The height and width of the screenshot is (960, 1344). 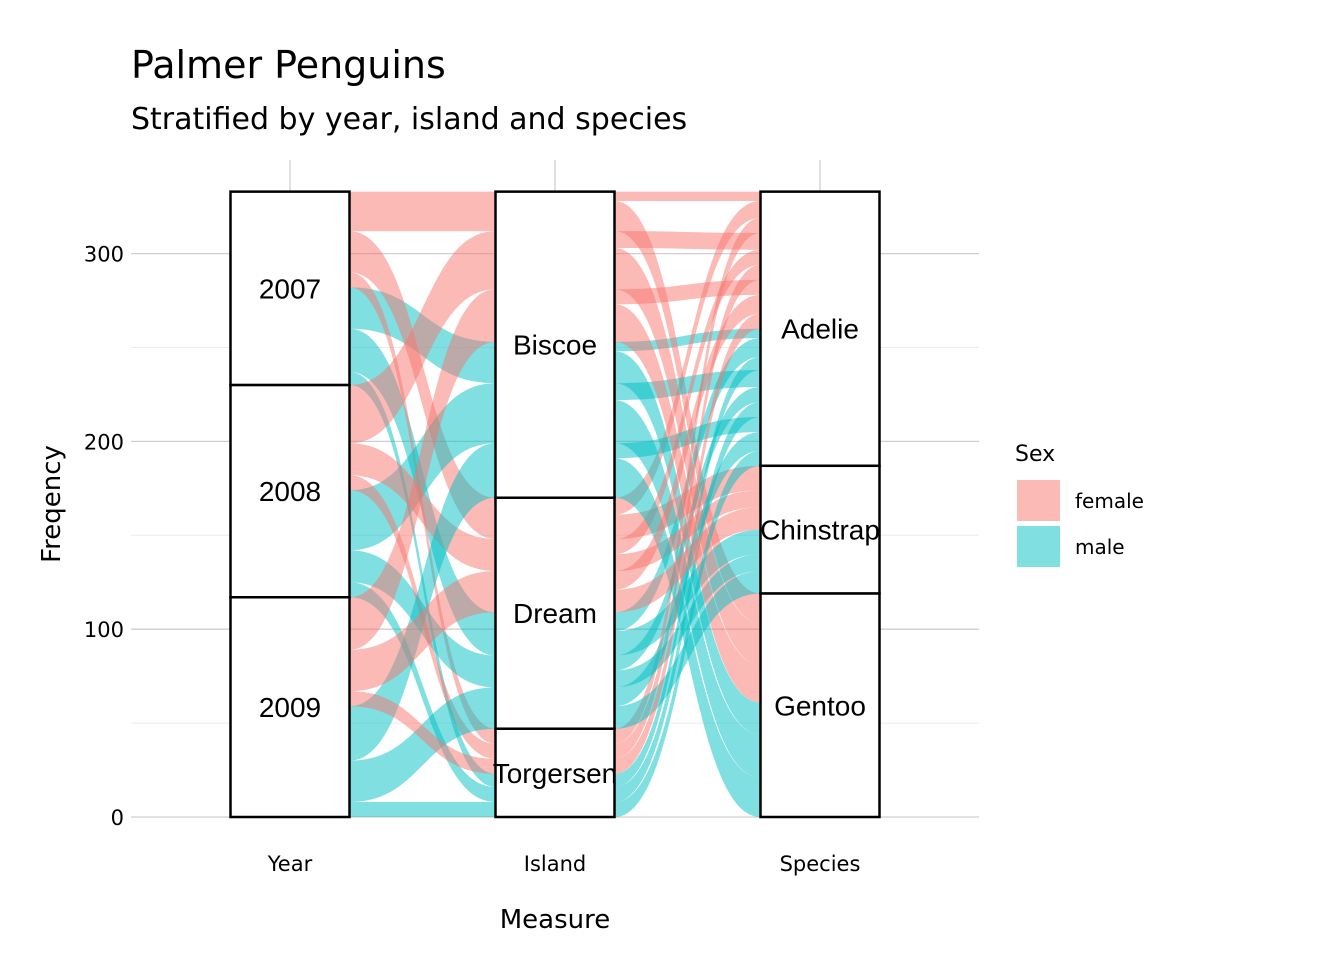 I want to click on x-axis-label: Measure, so click(x=555, y=920).